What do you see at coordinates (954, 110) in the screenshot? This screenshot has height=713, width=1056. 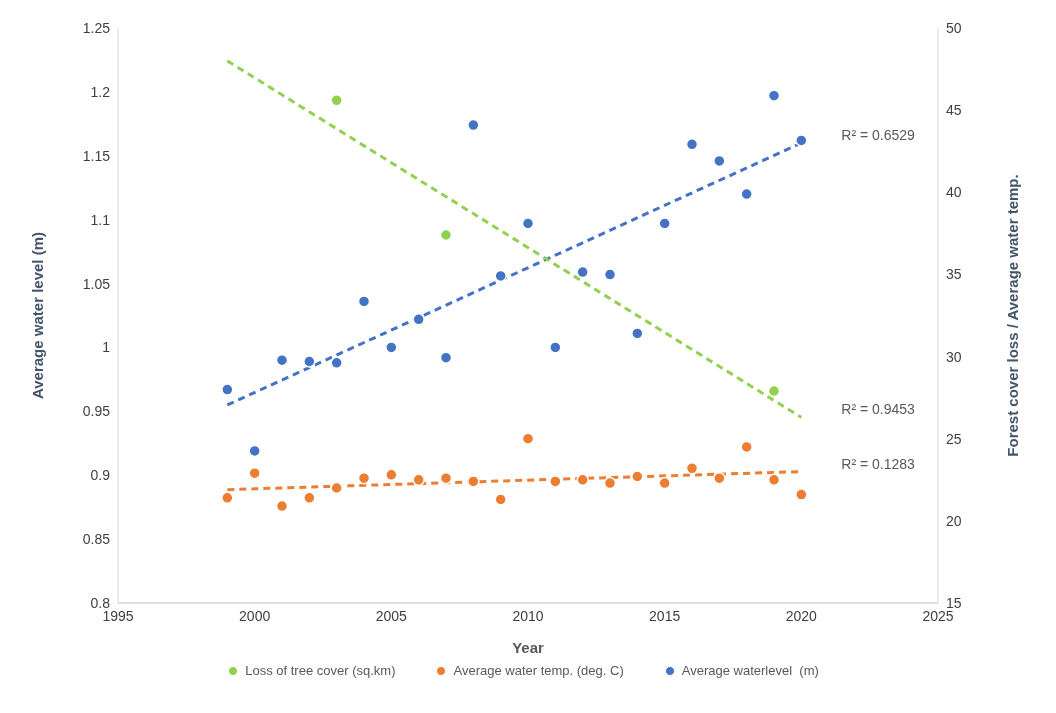 I see `y2-tick-label: 45` at bounding box center [954, 110].